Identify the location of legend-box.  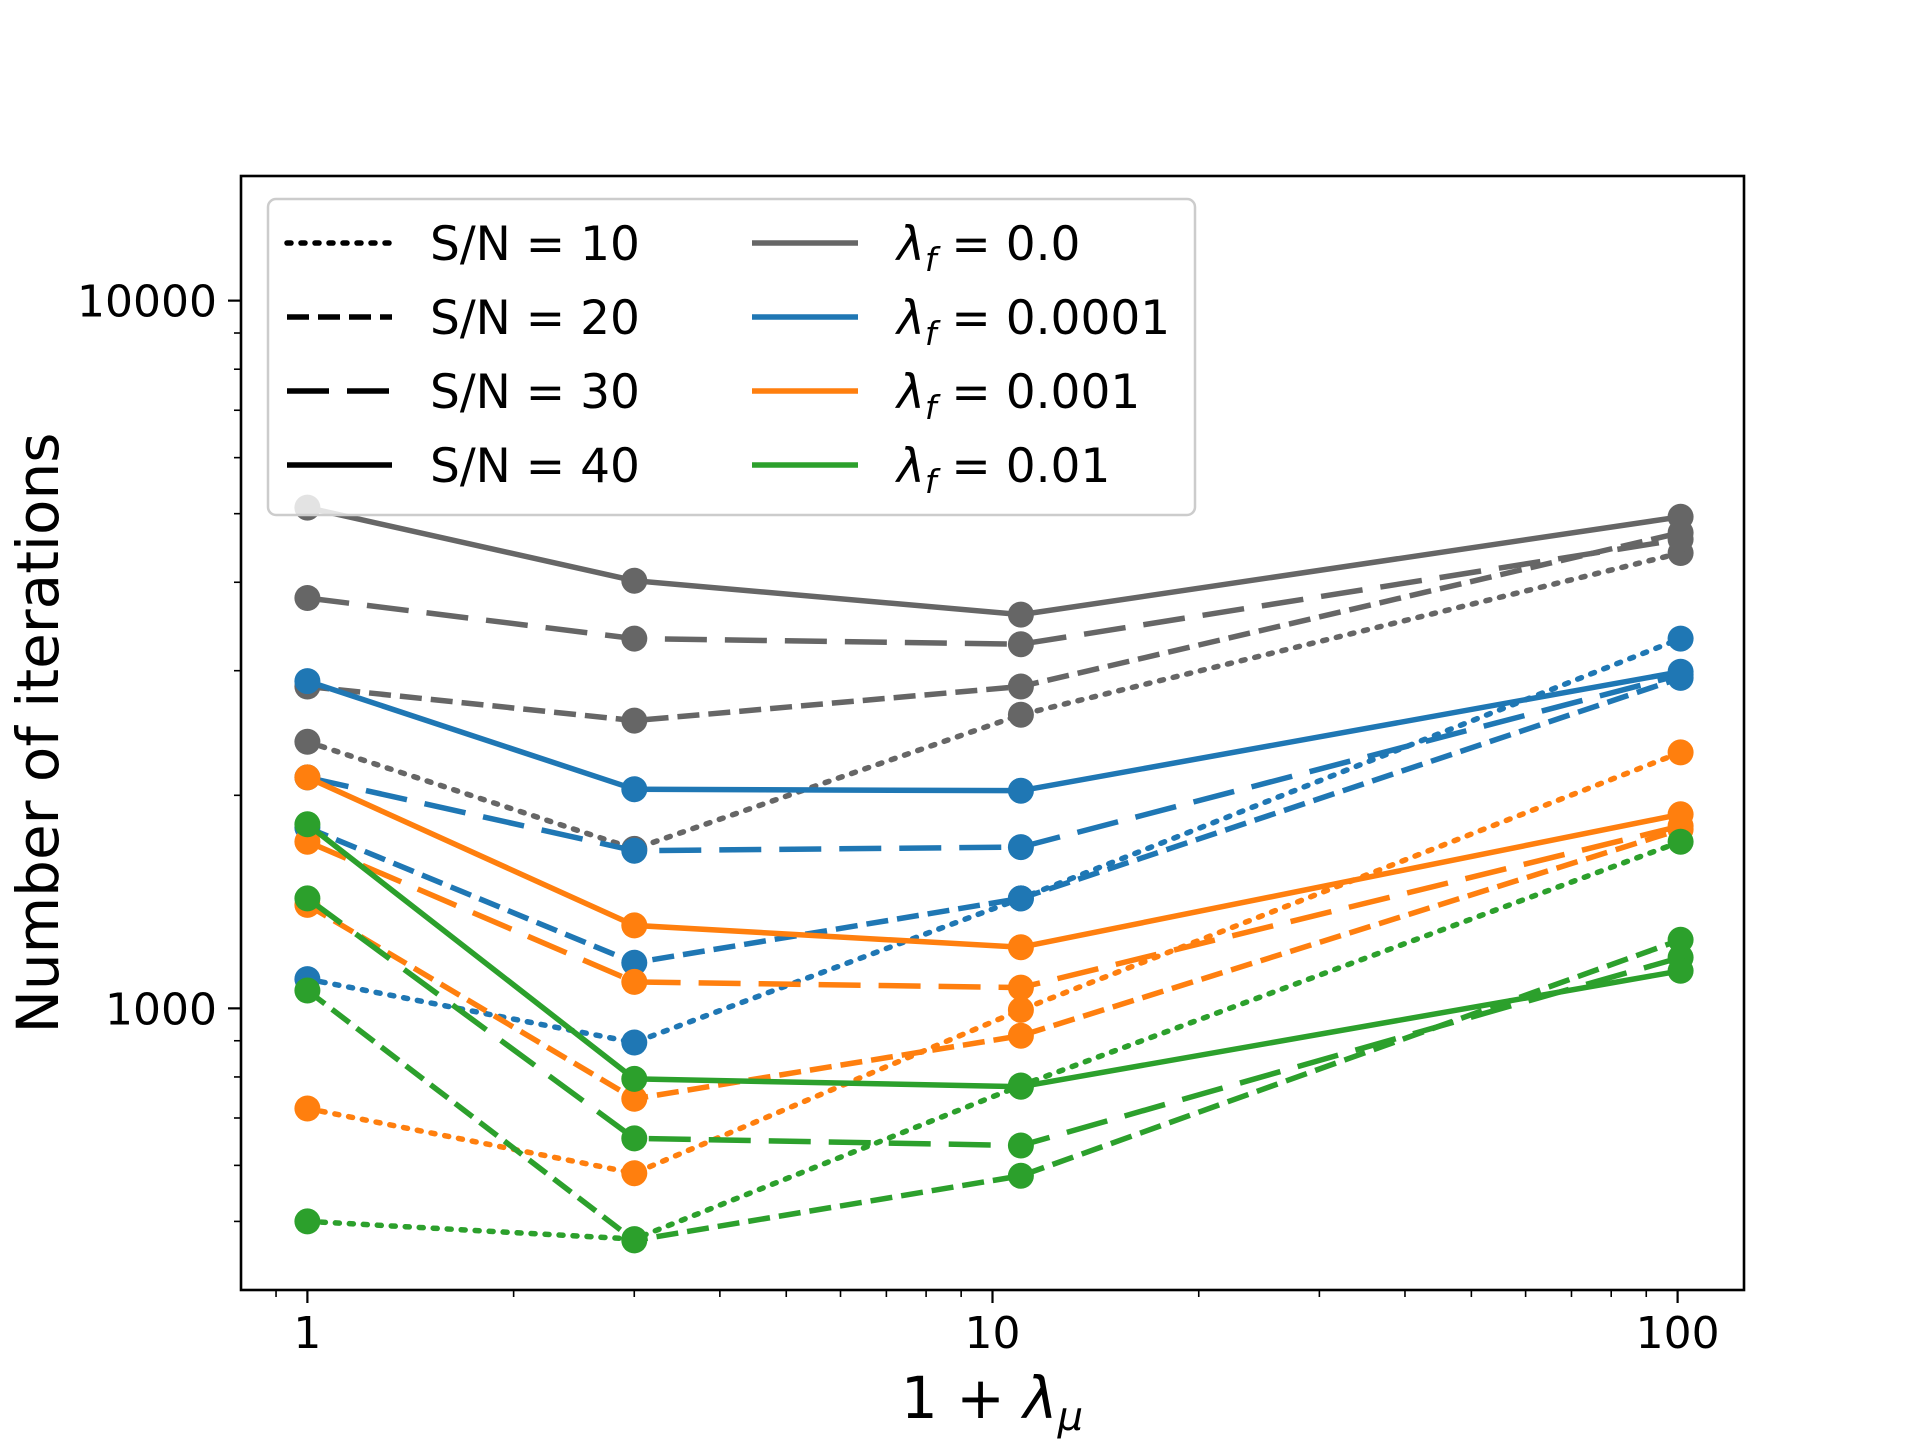
(731, 357).